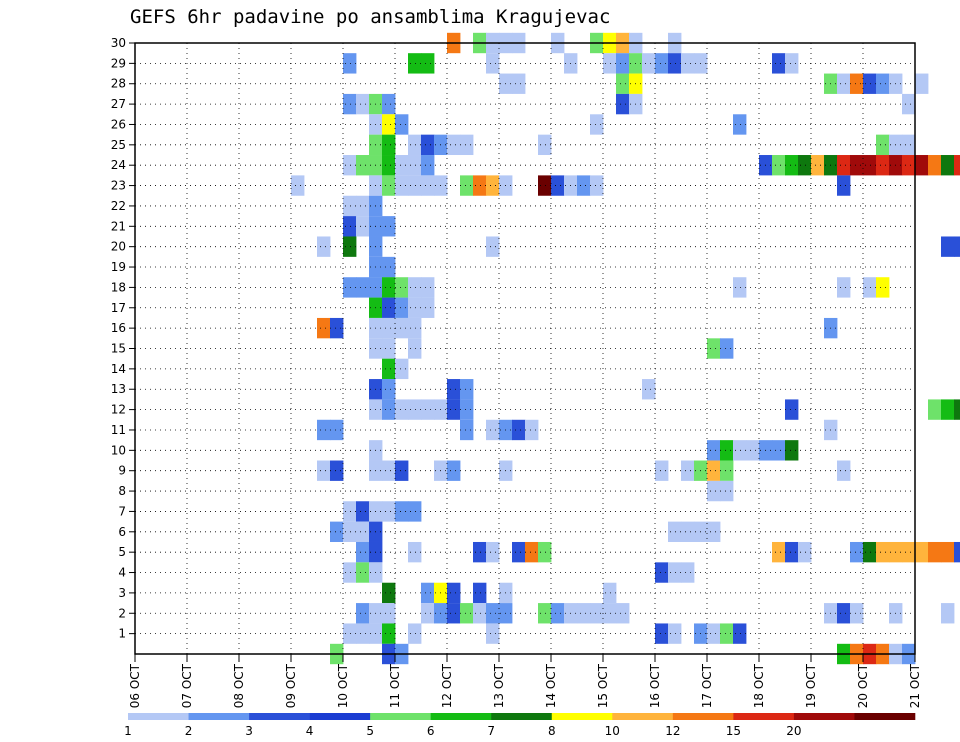 Image resolution: width=960 pixels, height=742 pixels. I want to click on colorbar-label: 7, so click(491, 731).